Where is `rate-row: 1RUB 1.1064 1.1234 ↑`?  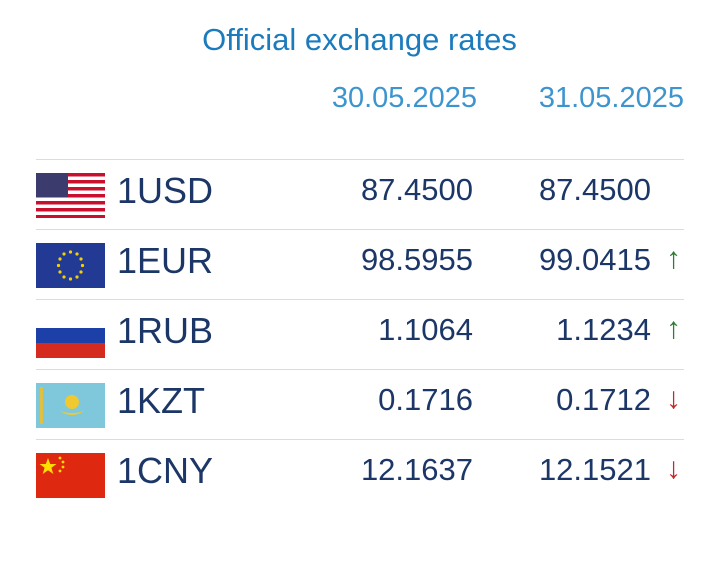
rate-row: 1RUB 1.1064 1.1234 ↑ is located at coordinates (360, 334).